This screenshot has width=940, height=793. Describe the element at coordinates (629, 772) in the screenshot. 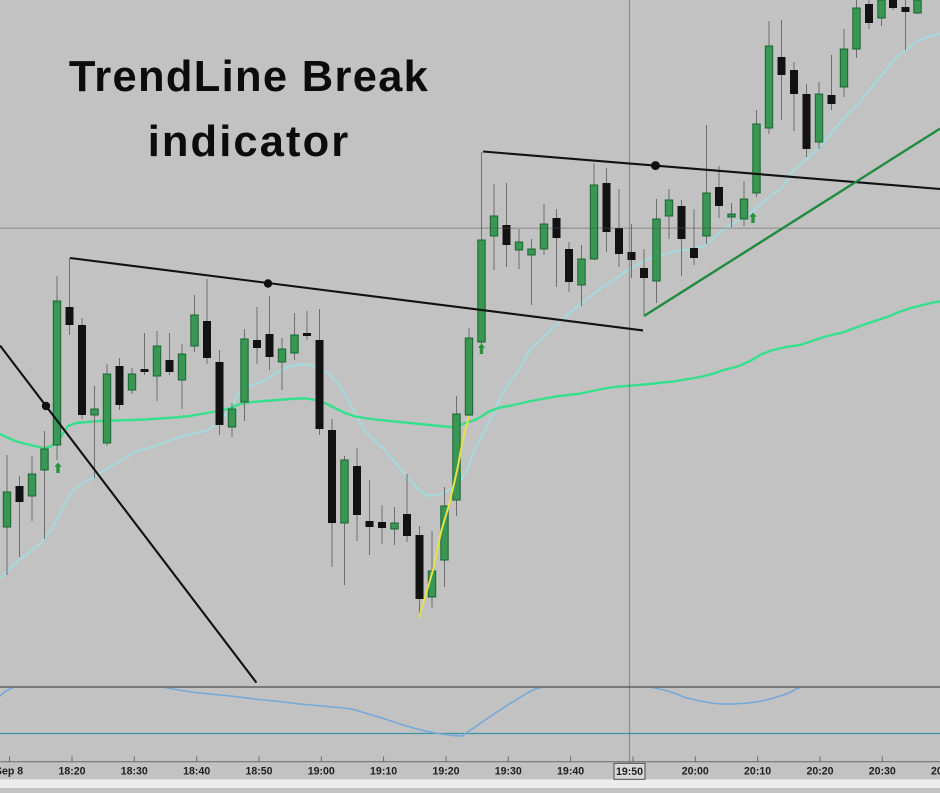

I see `svg-text: 19:50` at that location.